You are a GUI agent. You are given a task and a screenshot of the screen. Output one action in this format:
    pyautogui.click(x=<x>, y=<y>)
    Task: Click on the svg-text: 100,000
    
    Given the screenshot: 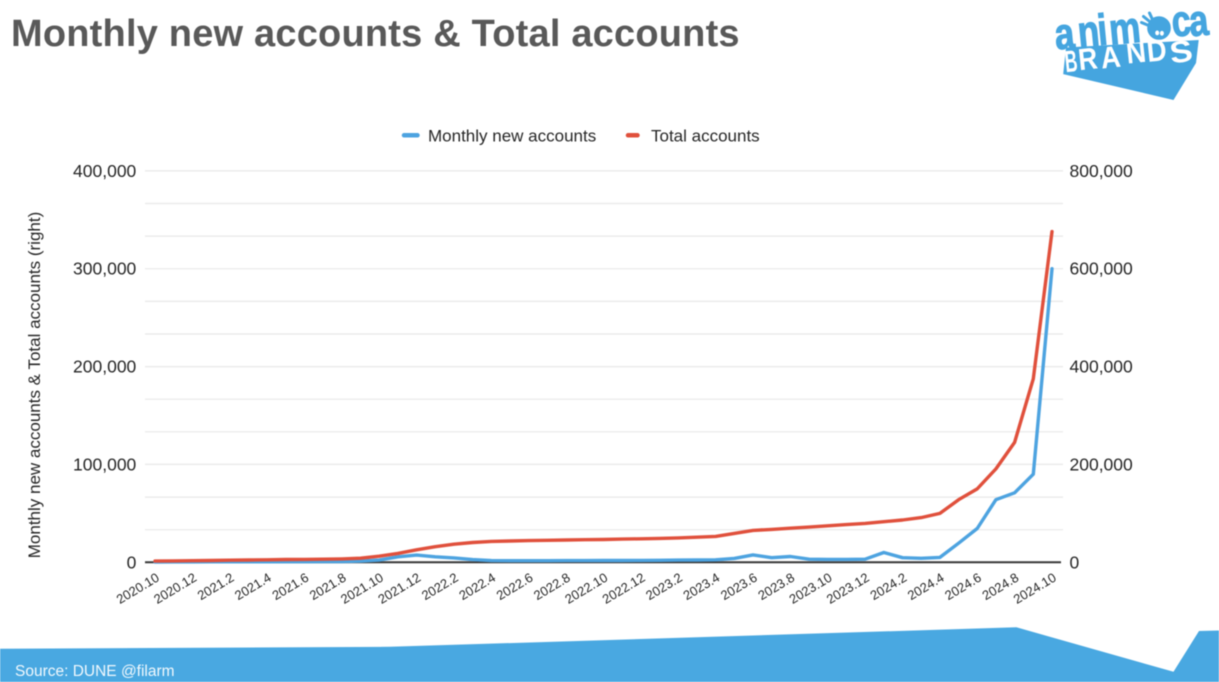 What is the action you would take?
    pyautogui.click(x=105, y=464)
    